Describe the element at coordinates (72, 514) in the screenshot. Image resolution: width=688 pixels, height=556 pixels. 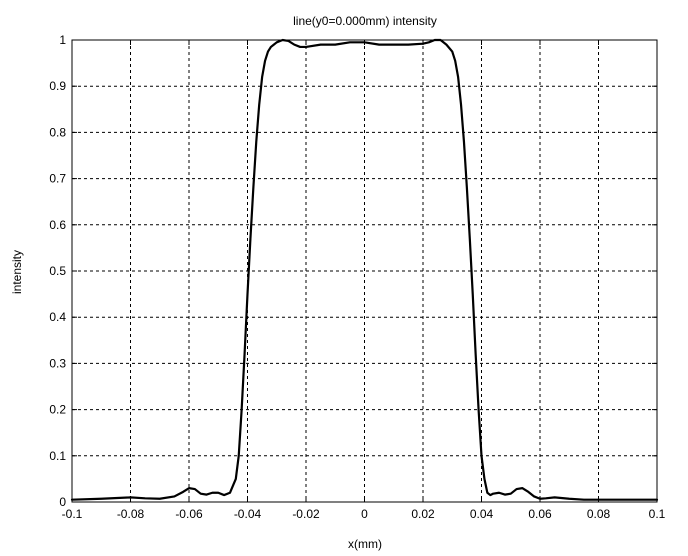
I see `x-tick-label: -0.1` at that location.